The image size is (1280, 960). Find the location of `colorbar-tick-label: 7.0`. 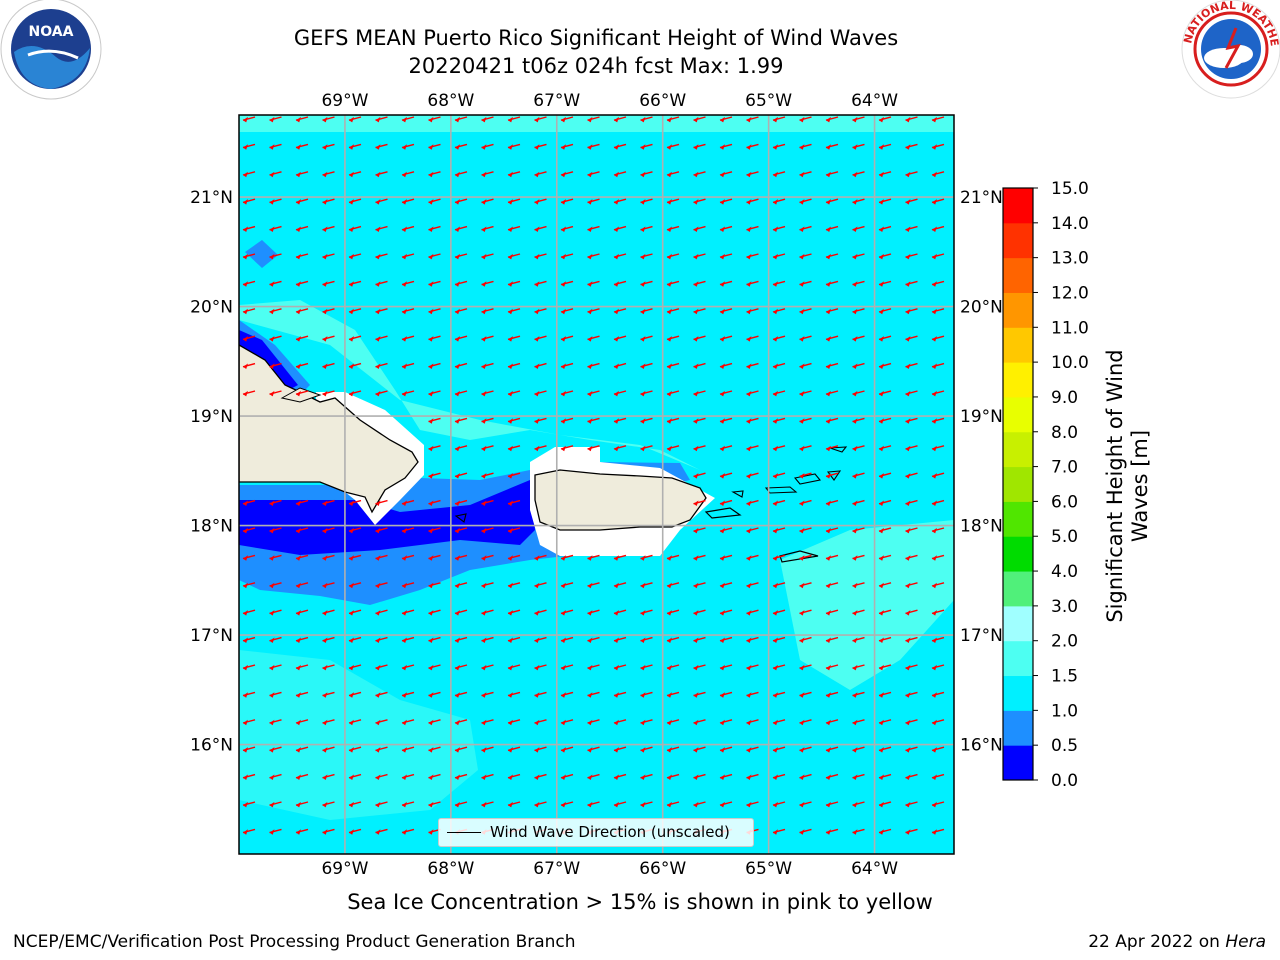

colorbar-tick-label: 7.0 is located at coordinates (1064, 468).